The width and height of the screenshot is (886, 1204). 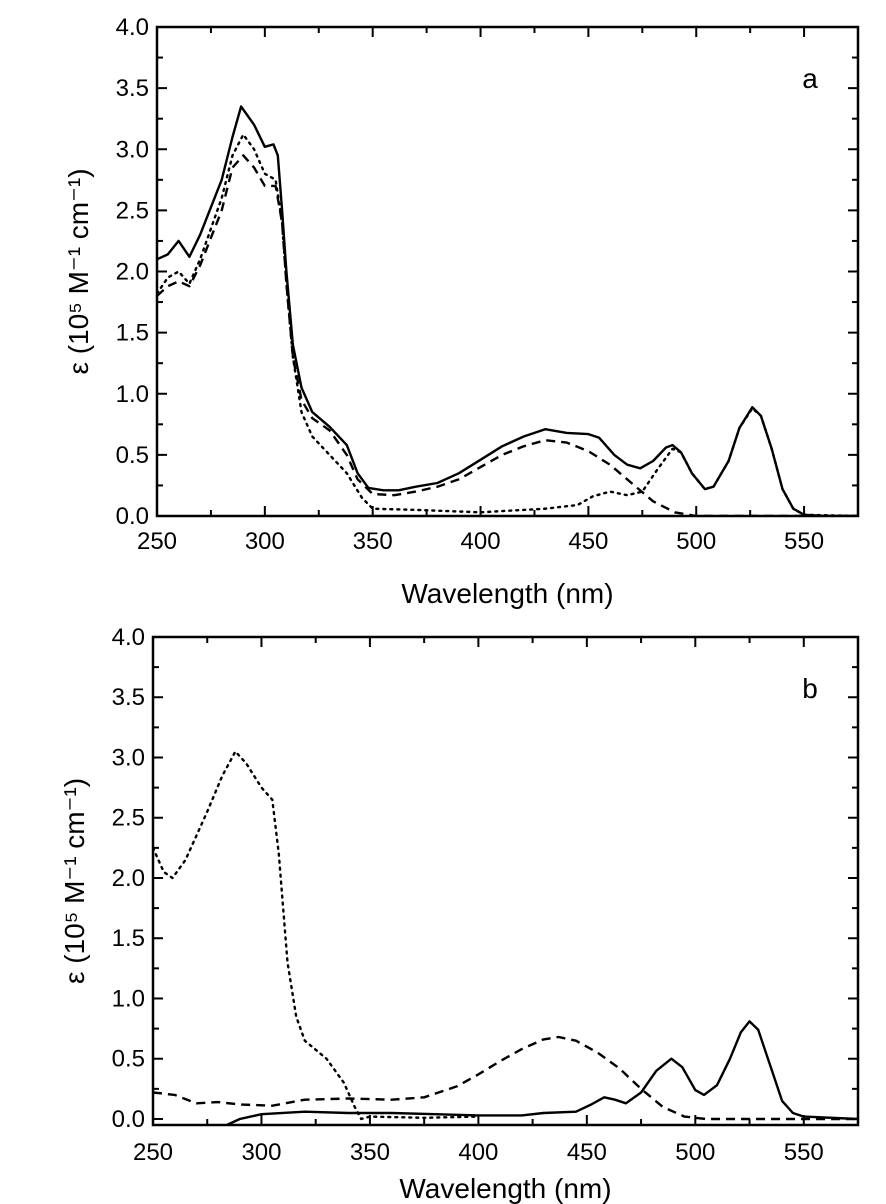 I want to click on series-line-solid, so click(x=542, y=1072).